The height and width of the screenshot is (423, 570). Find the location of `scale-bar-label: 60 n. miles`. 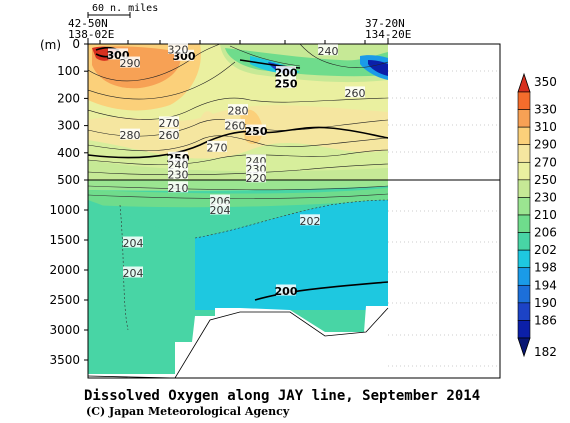

scale-bar-label: 60 n. miles is located at coordinates (125, 8).